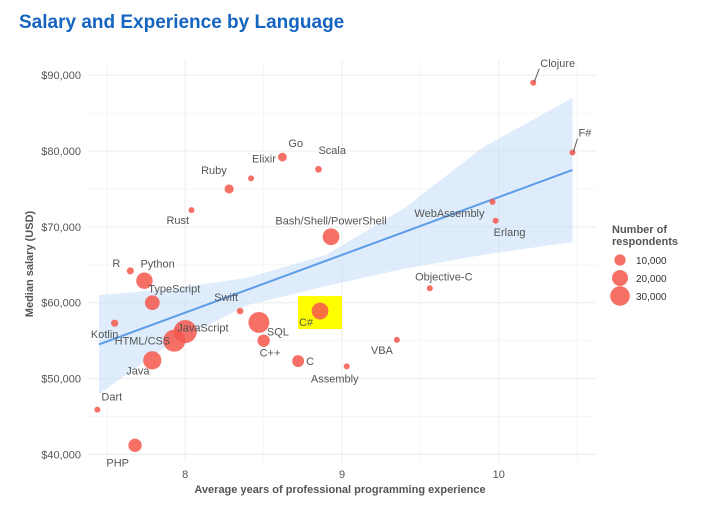  I want to click on point-java, so click(152, 360).